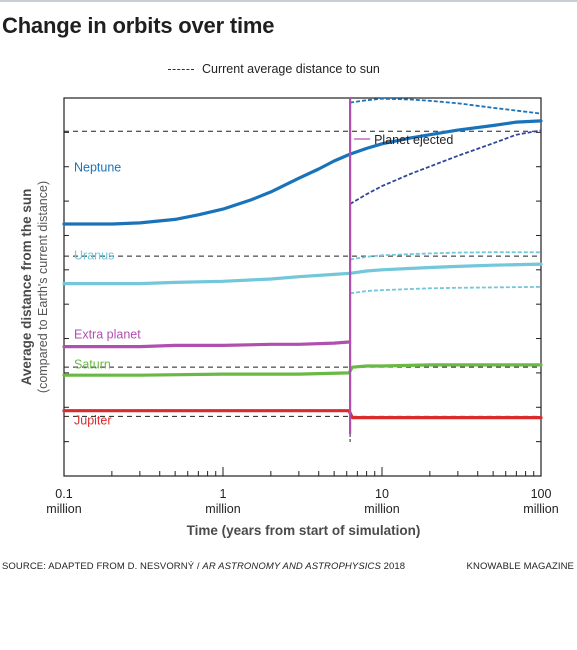  Describe the element at coordinates (92, 364) in the screenshot. I see `series-label: Saturn` at that location.